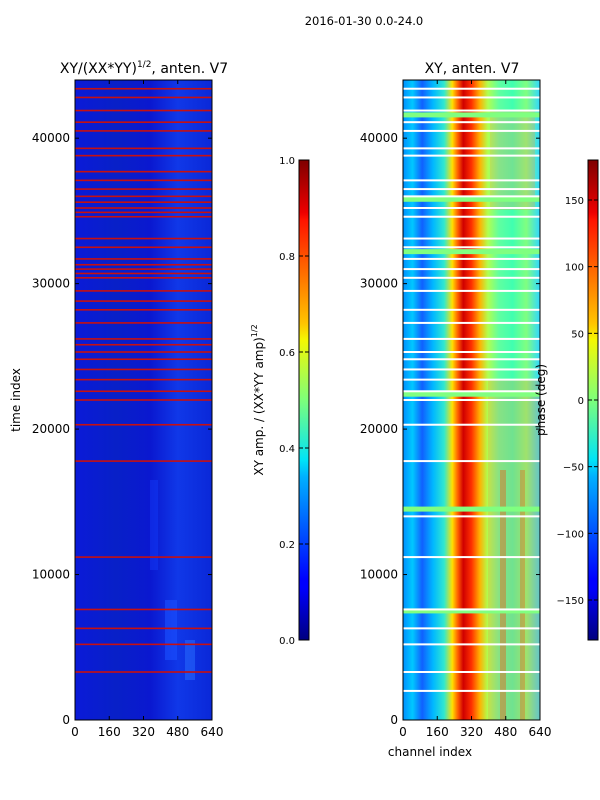  I want to click on figure-suptitle: 2016-01-30 0.0-24.0, so click(364, 21).